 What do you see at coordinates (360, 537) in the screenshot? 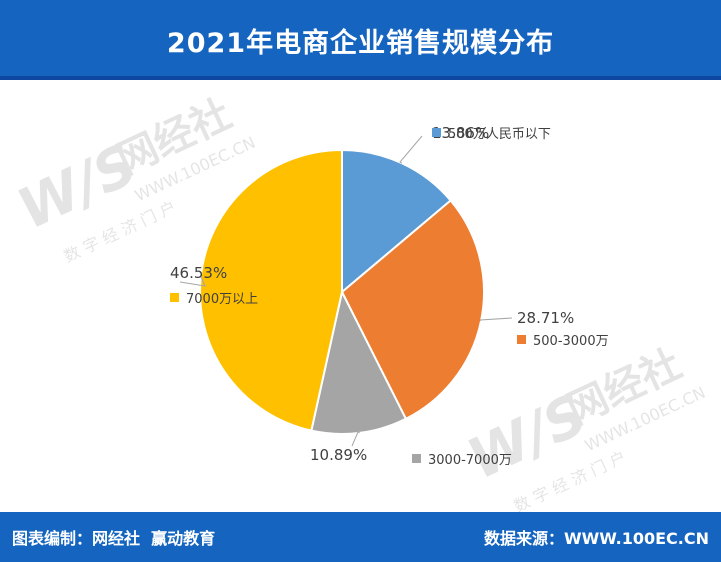
I see `footer-bar: 图表编制：网经社 赢动教育 数据来源：WWW.100EC.CN` at bounding box center [360, 537].